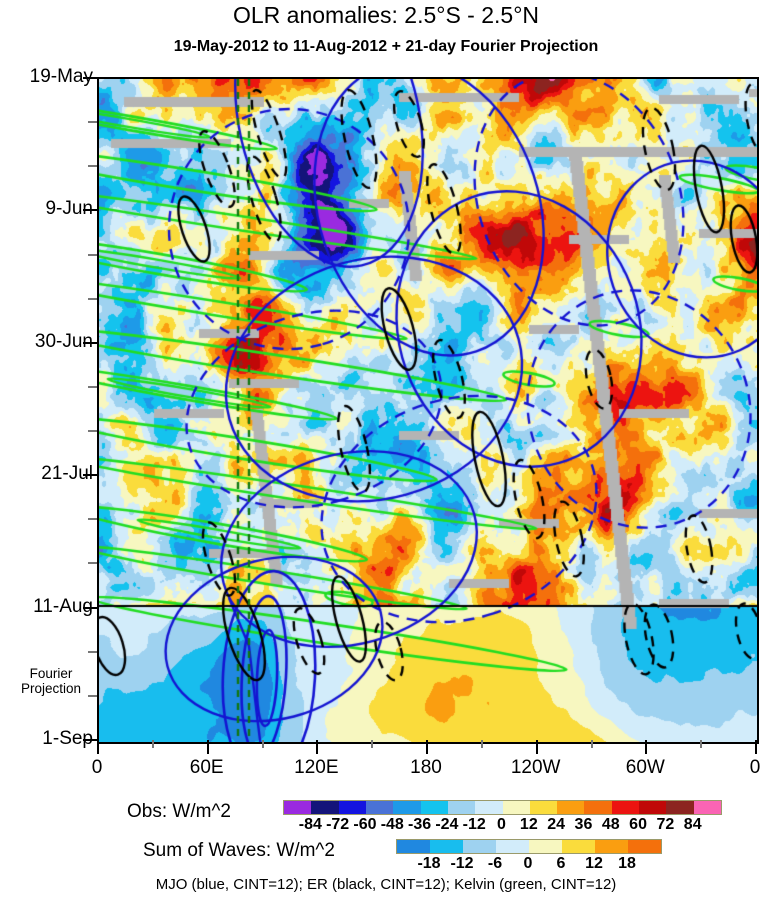 This screenshot has width=772, height=899. I want to click on obs-colorbar-ticks: -84 -72 -60 -48 -36 -24 -12 0 12 24 36 48 60 72 84, so click(501, 824).